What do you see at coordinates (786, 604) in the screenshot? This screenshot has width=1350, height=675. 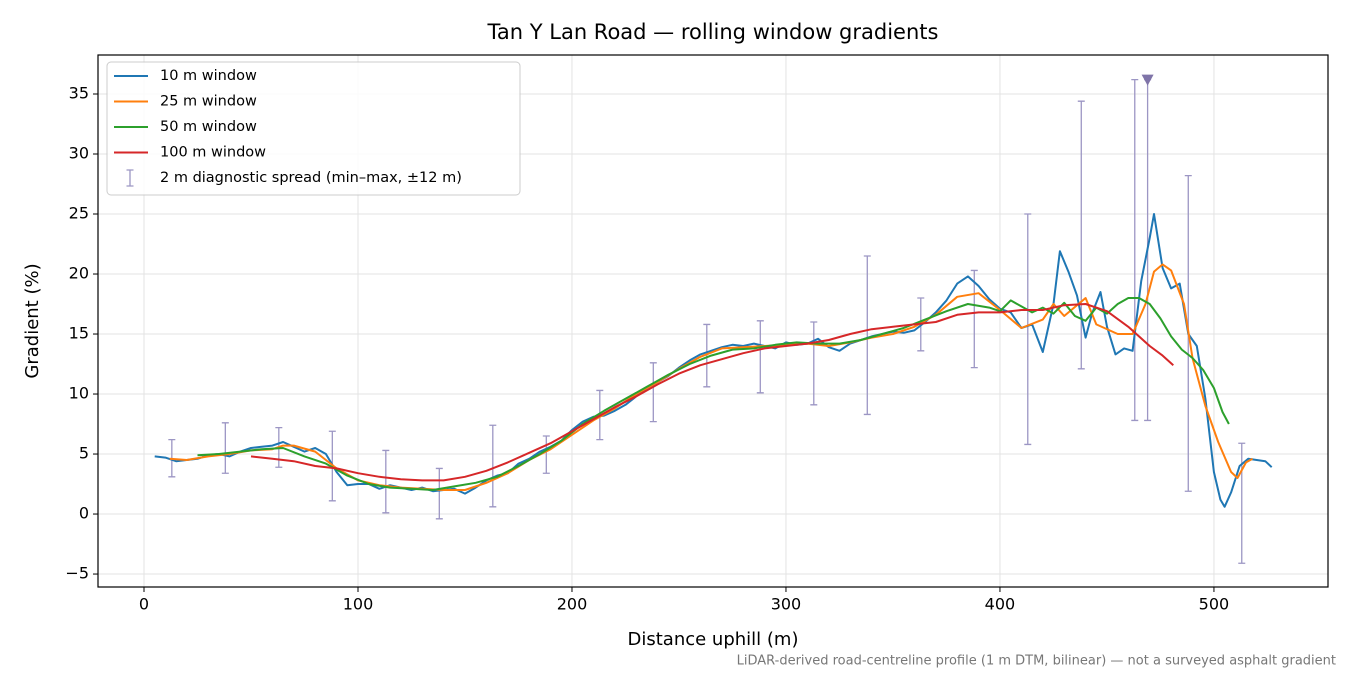 I see `x-tick-label: 300` at bounding box center [786, 604].